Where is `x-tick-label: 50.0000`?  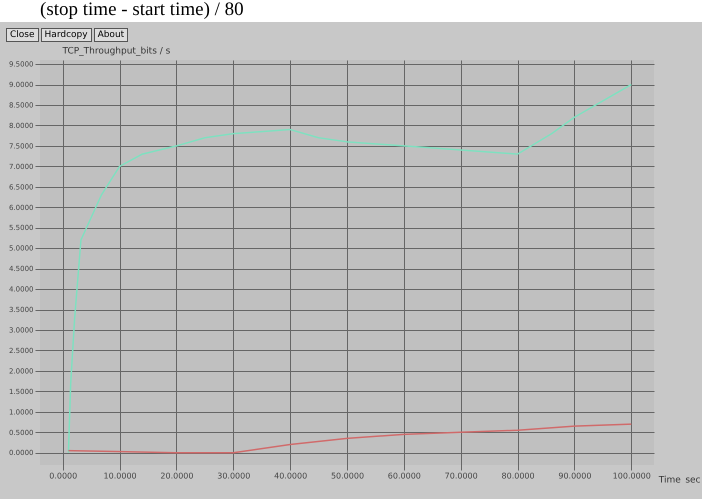
x-tick-label: 50.0000 is located at coordinates (347, 476).